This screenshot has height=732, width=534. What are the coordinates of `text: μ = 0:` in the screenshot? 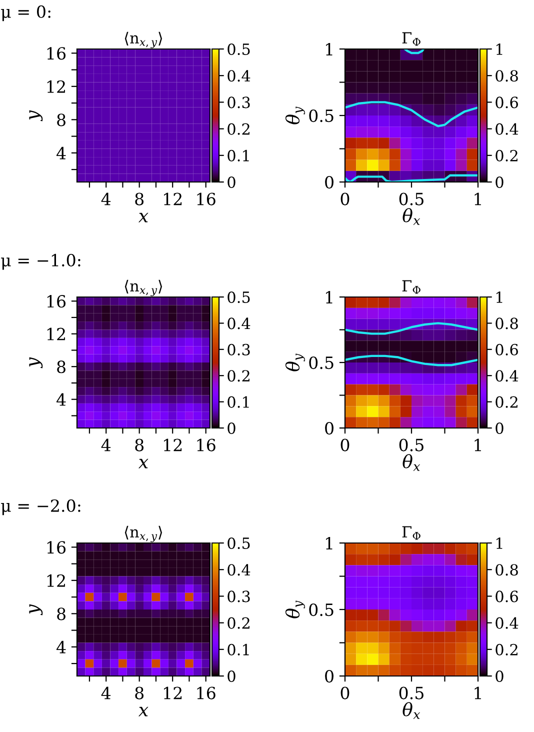 It's located at (25, 13).